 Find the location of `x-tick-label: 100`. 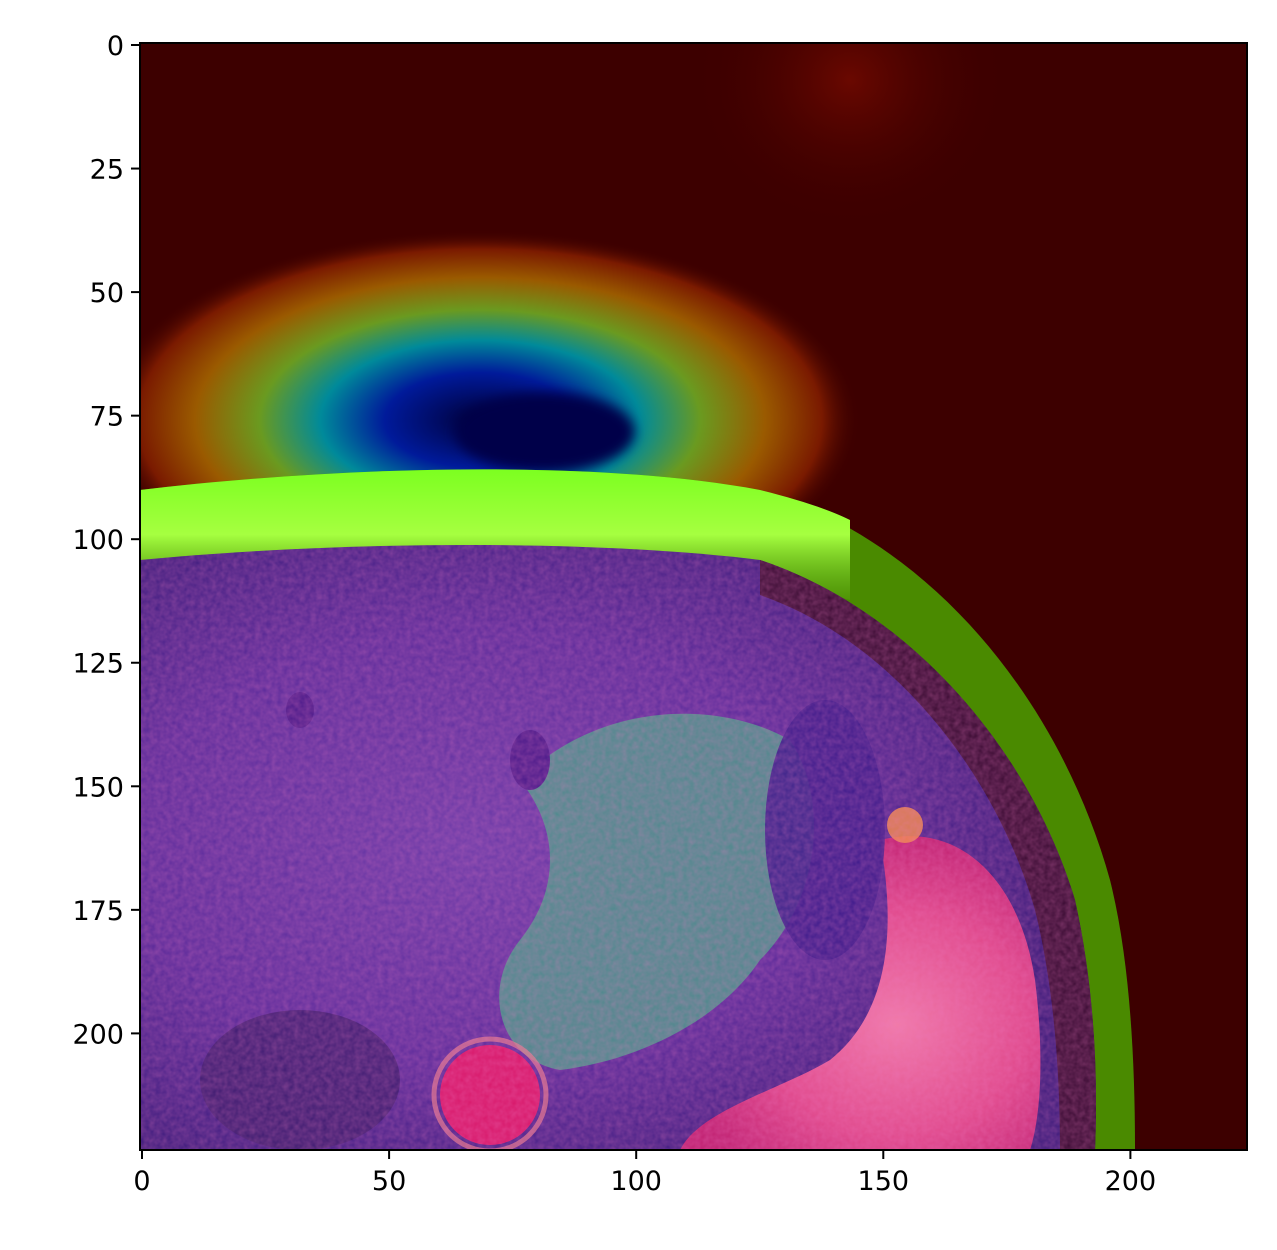

x-tick-label: 100 is located at coordinates (636, 1181).